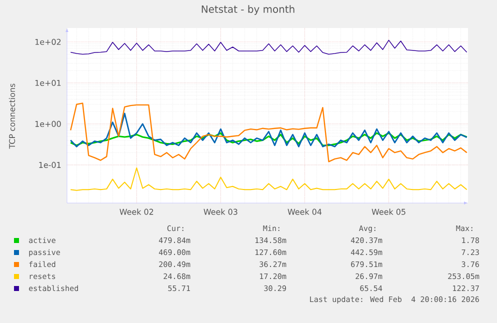  What do you see at coordinates (248, 10) in the screenshot?
I see `chart-title: Netstat - by month` at bounding box center [248, 10].